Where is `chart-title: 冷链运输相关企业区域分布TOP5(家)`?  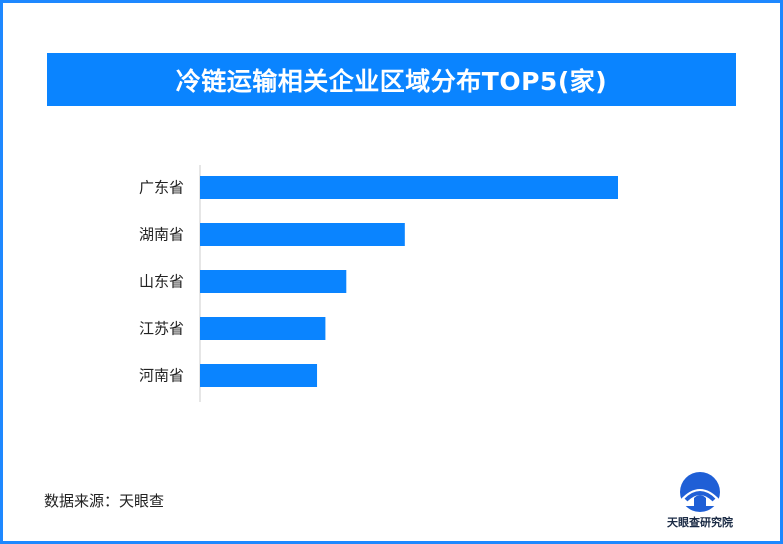
chart-title: 冷链运输相关企业区域分布TOP5(家) is located at coordinates (391, 81).